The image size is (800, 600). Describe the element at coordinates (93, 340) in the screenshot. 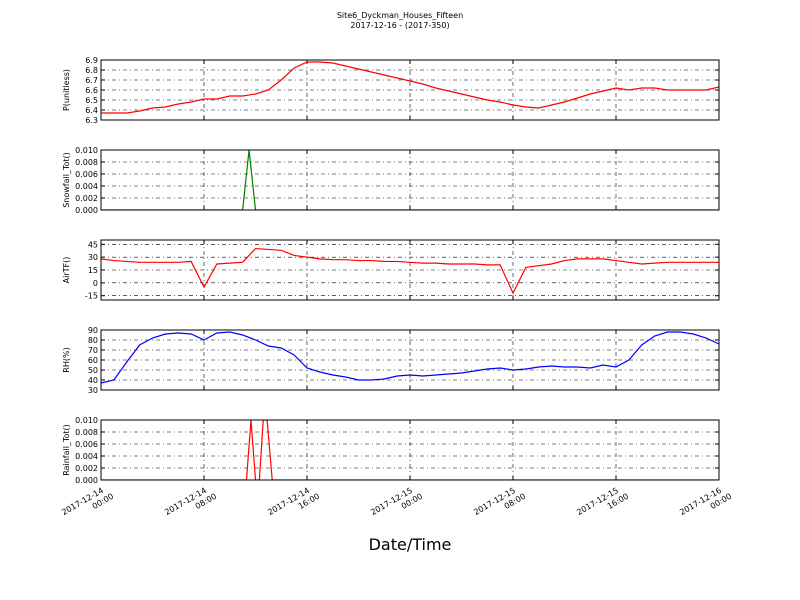

I see `y-tick-label: 80` at that location.